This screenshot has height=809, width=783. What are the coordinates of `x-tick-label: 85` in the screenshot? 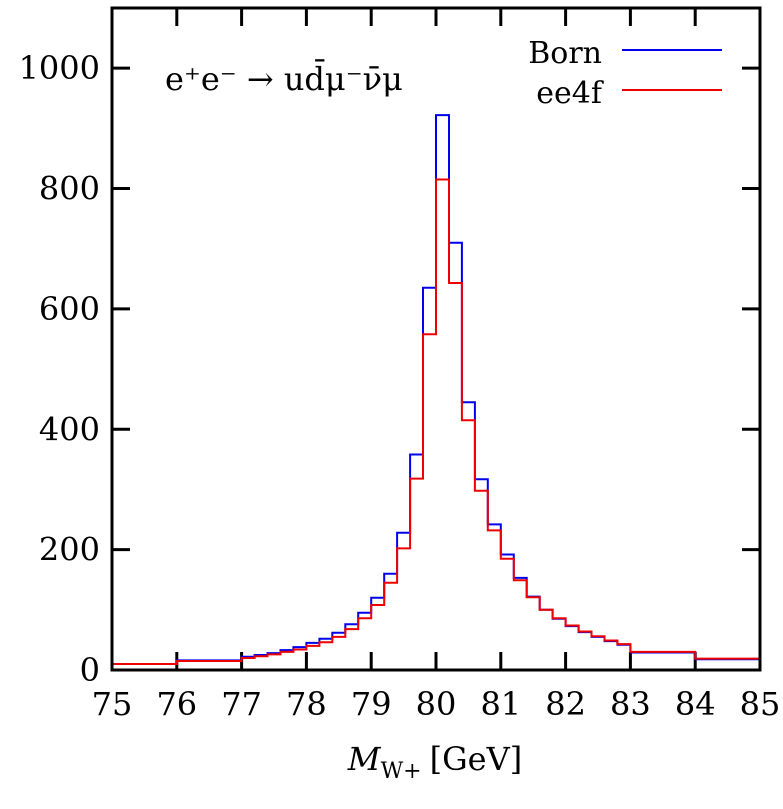 It's located at (760, 704).